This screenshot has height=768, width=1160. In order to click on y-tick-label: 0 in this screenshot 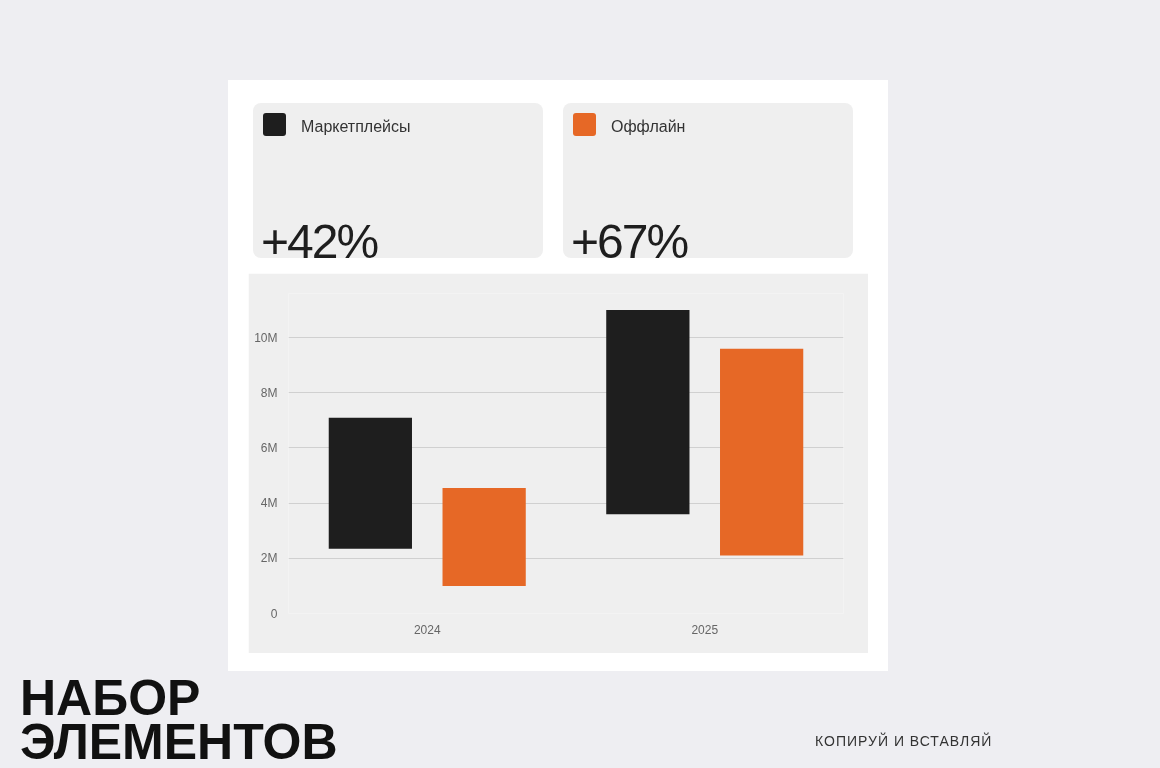, I will do `click(274, 613)`.